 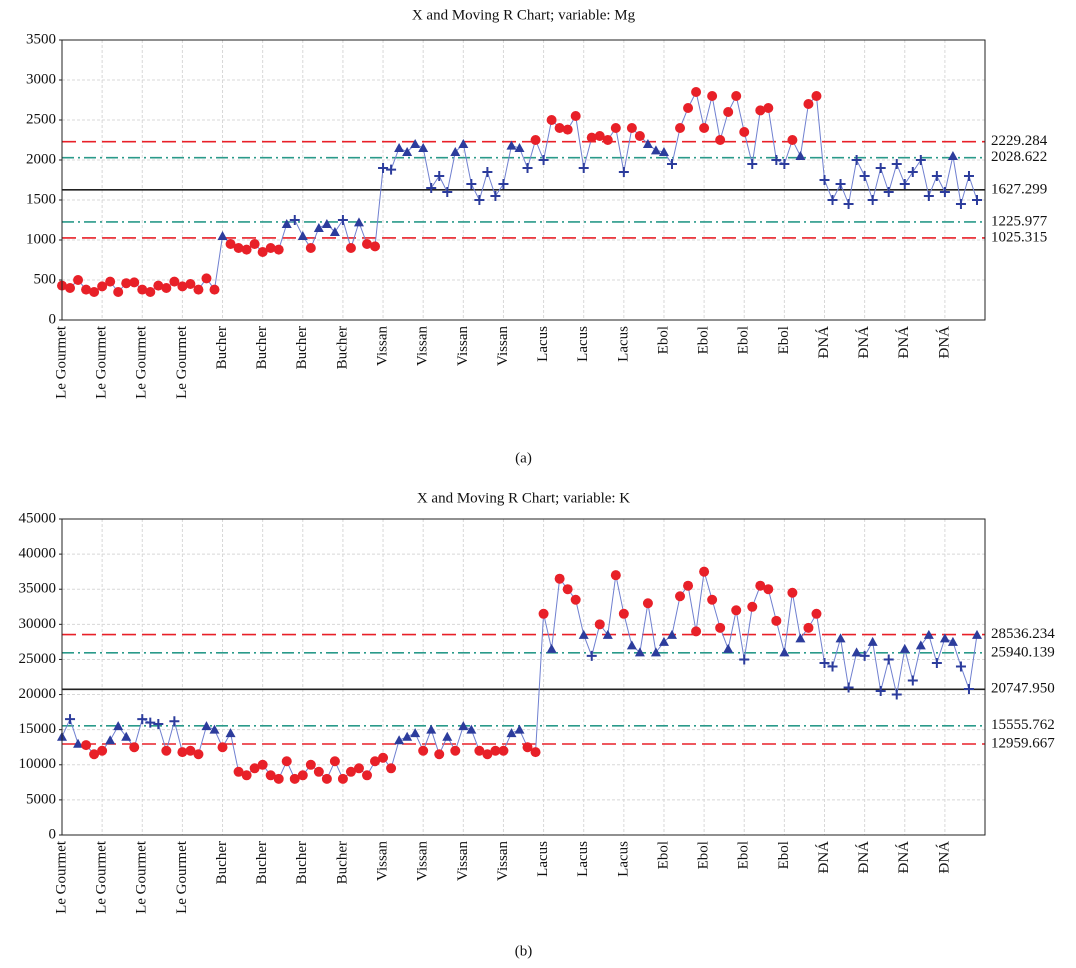 I want to click on x-tick-label: Bucher, so click(x=262, y=862).